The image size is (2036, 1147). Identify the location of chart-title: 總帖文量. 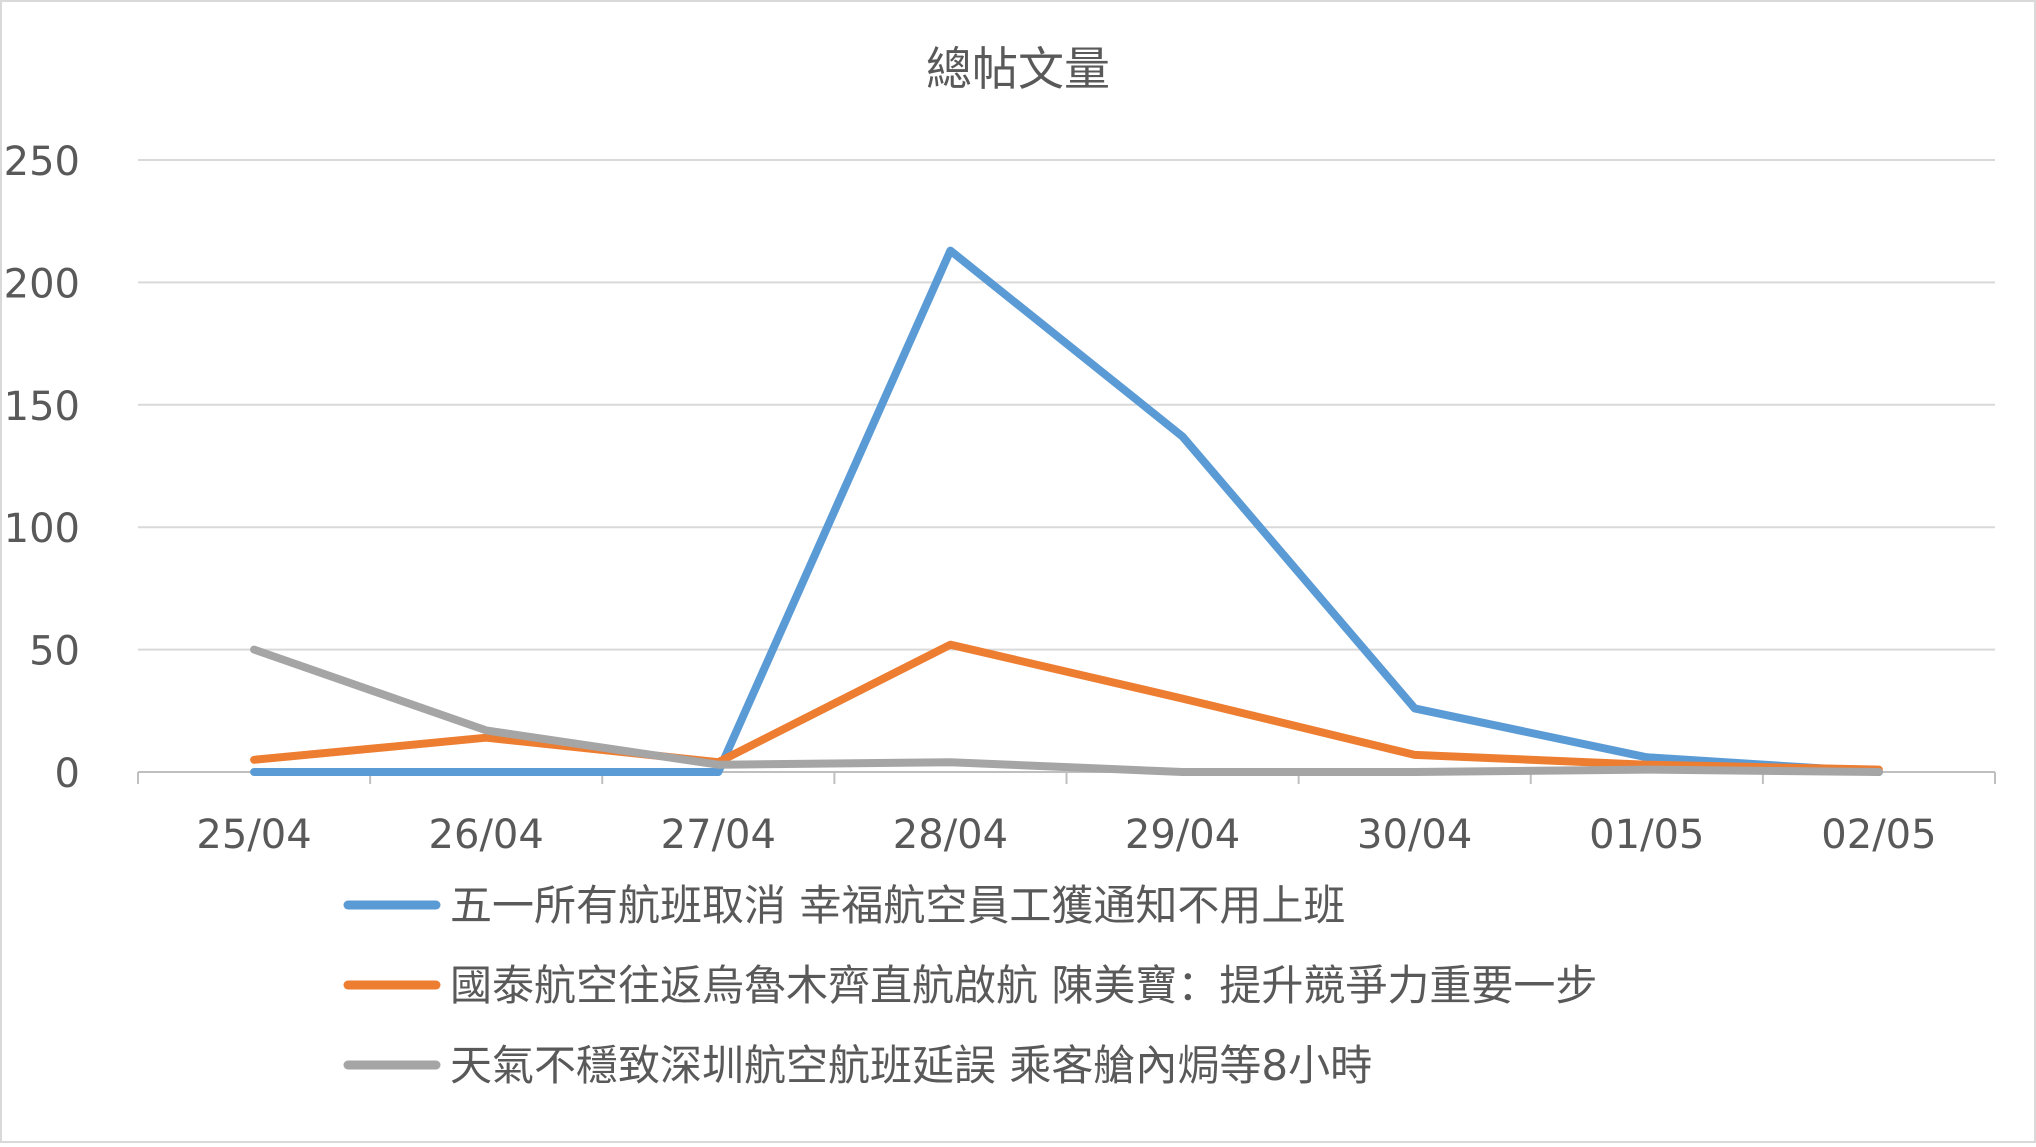
(1018, 69).